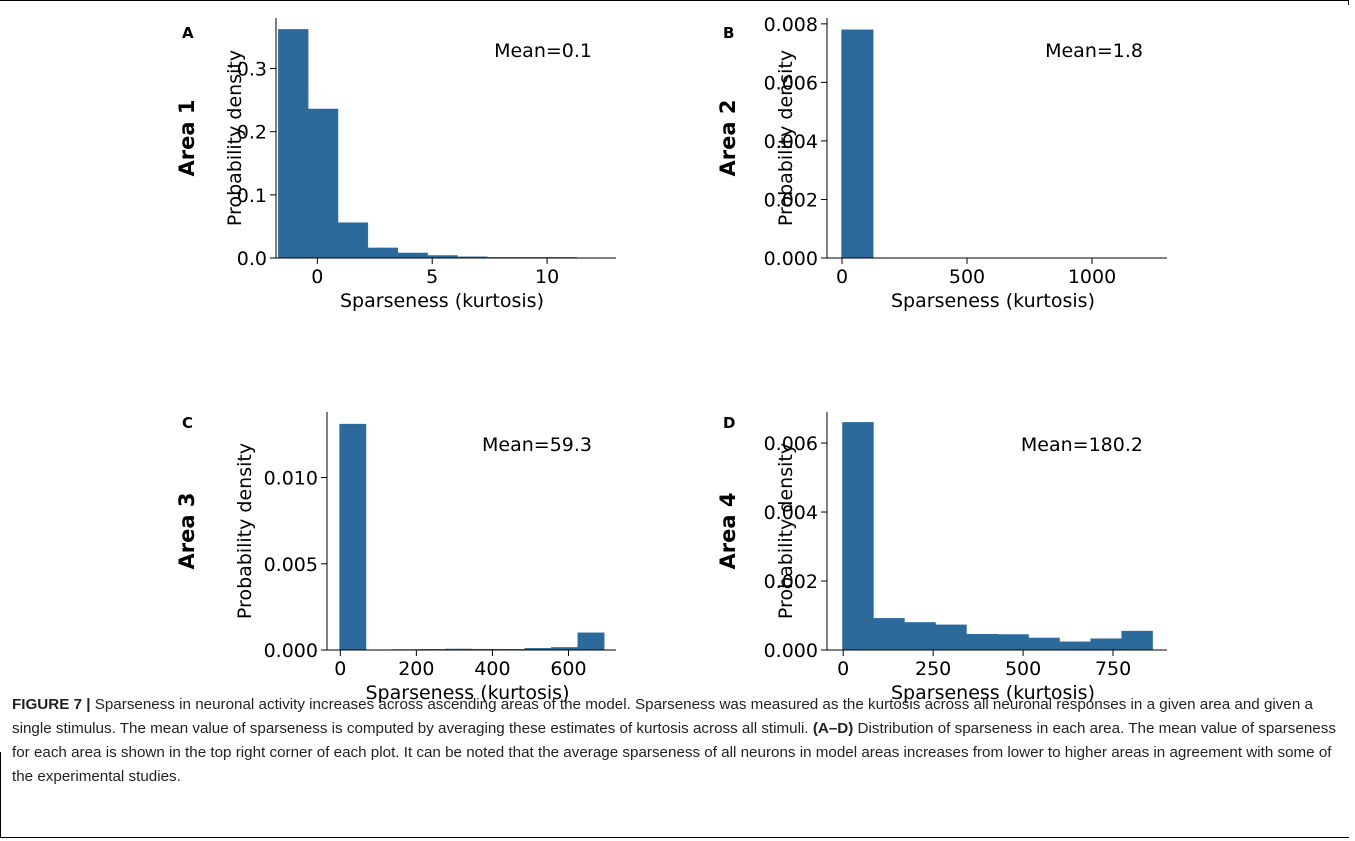 This screenshot has width=1355, height=841. Describe the element at coordinates (252, 70) in the screenshot. I see `y-tick-label: 0.3` at that location.